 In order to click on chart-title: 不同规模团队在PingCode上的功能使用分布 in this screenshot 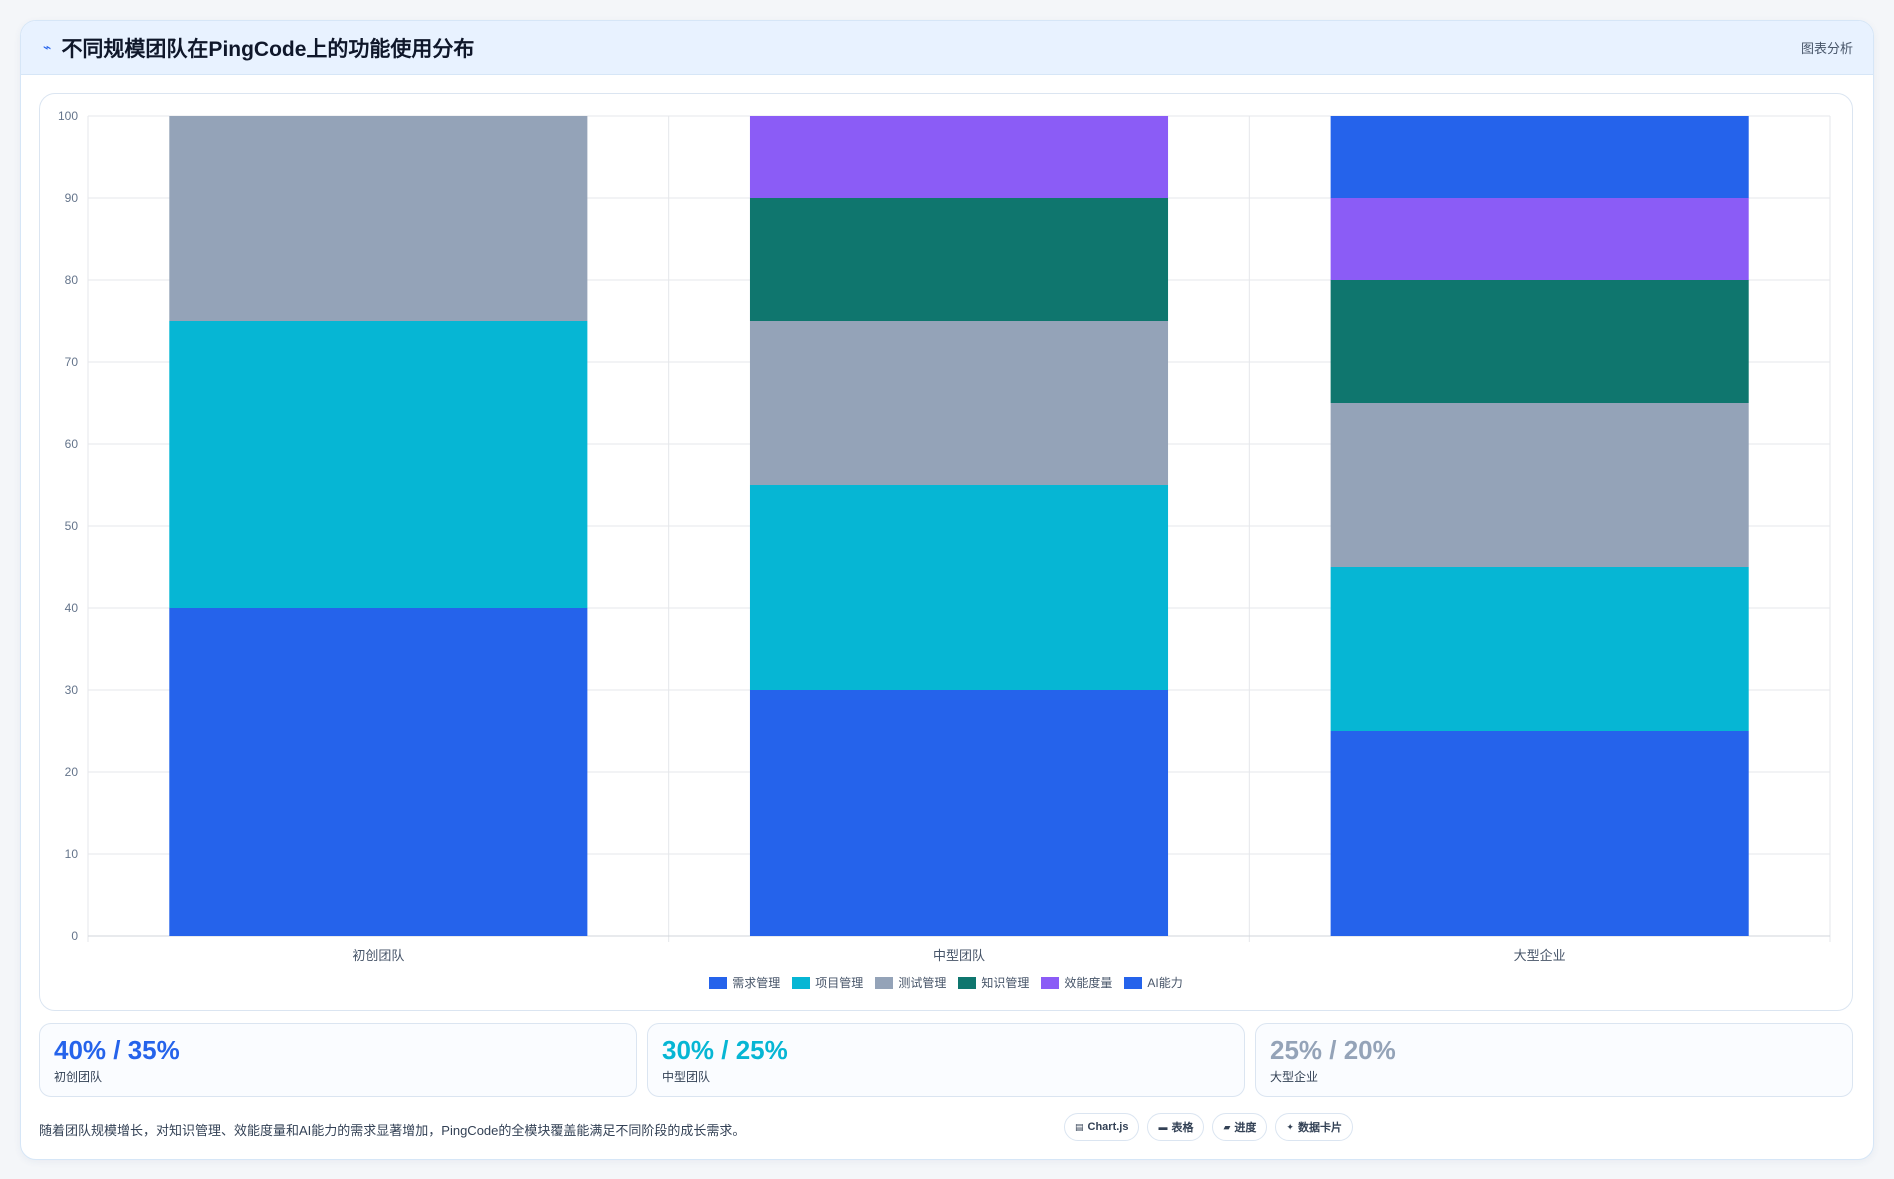, I will do `click(268, 49)`.